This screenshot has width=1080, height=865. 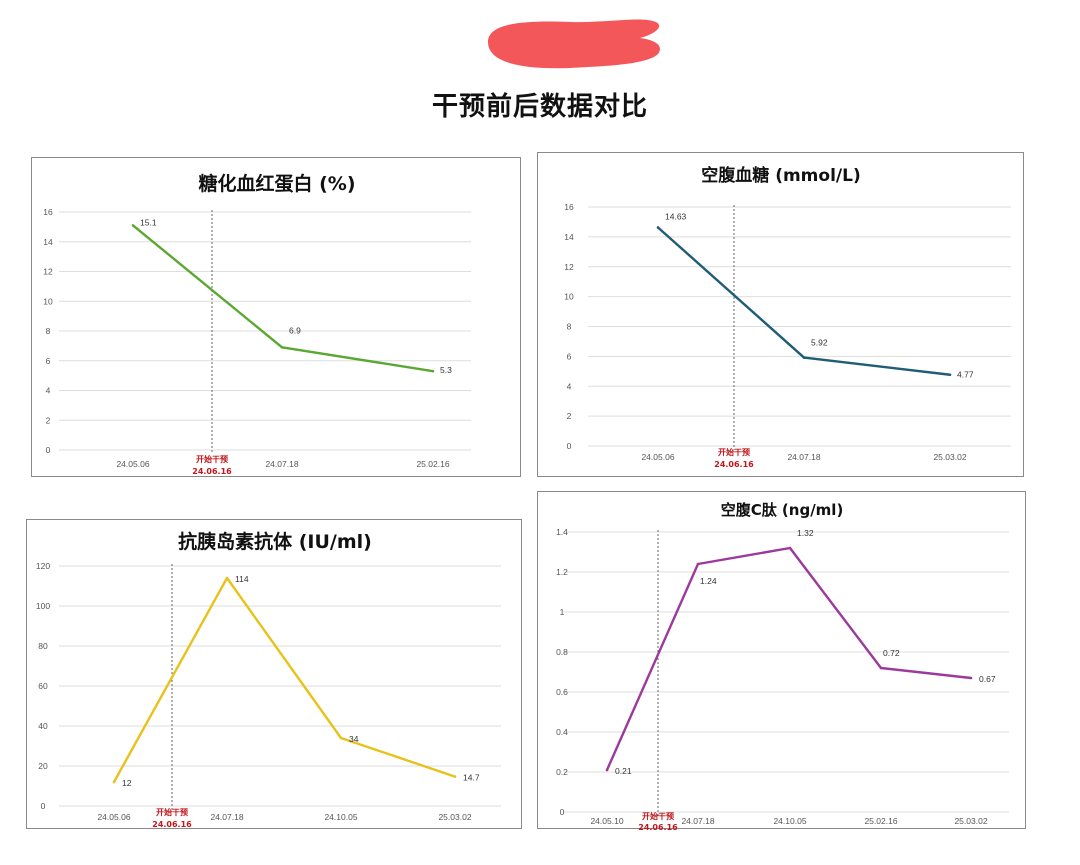 I want to click on x-tick-label: 24.05.10, so click(x=606, y=821).